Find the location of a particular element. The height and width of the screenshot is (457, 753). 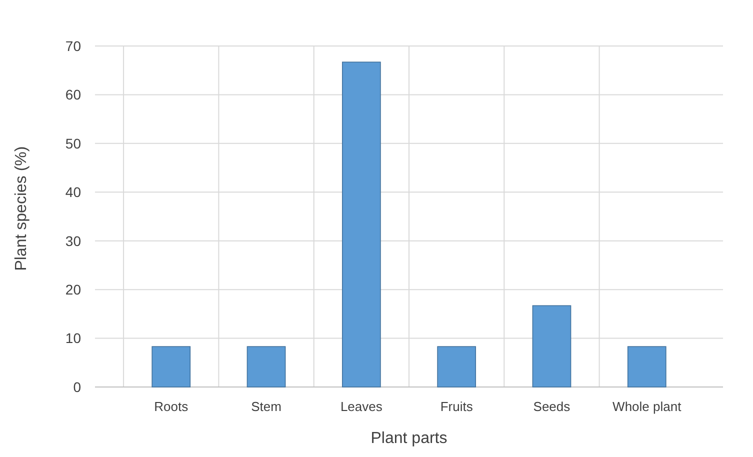

x-tick-label: Whole plant is located at coordinates (647, 406).